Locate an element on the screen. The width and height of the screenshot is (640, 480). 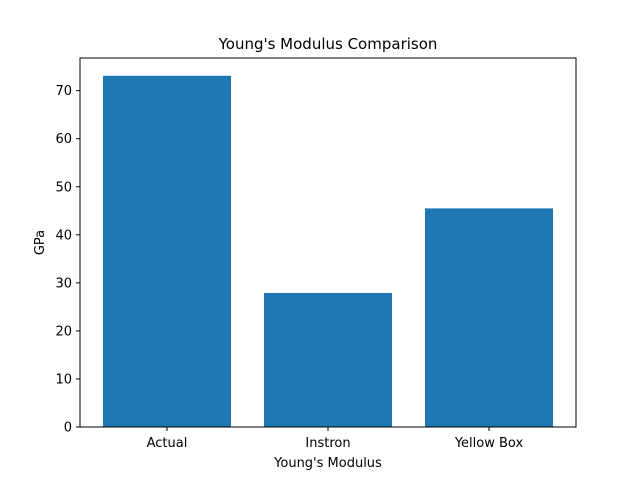
y-tick-label: 60 is located at coordinates (63, 139).